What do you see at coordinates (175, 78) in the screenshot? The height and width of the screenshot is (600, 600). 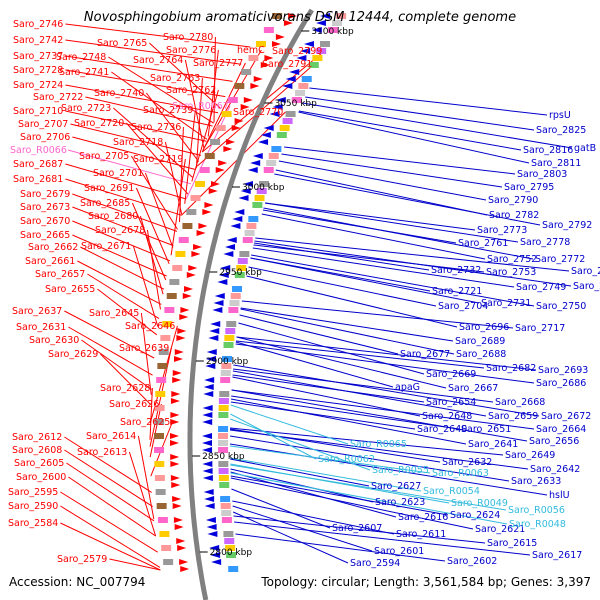 I see `left-gene-label: Saro_2763` at bounding box center [175, 78].